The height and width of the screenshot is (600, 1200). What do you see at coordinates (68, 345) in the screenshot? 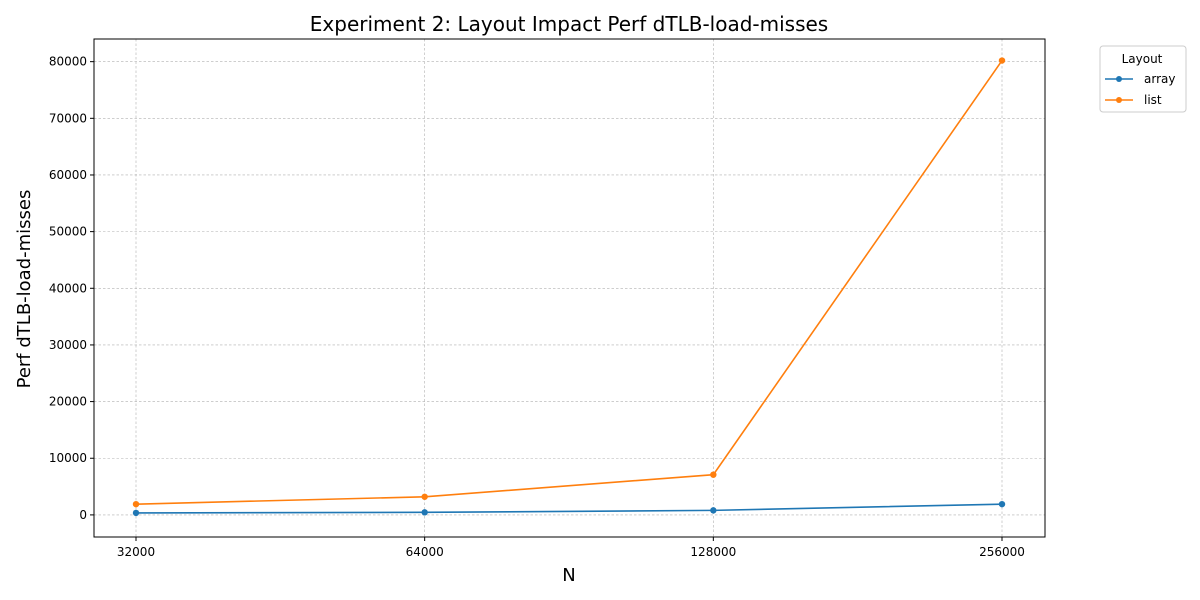
I see `y-tick-label: 30000` at bounding box center [68, 345].